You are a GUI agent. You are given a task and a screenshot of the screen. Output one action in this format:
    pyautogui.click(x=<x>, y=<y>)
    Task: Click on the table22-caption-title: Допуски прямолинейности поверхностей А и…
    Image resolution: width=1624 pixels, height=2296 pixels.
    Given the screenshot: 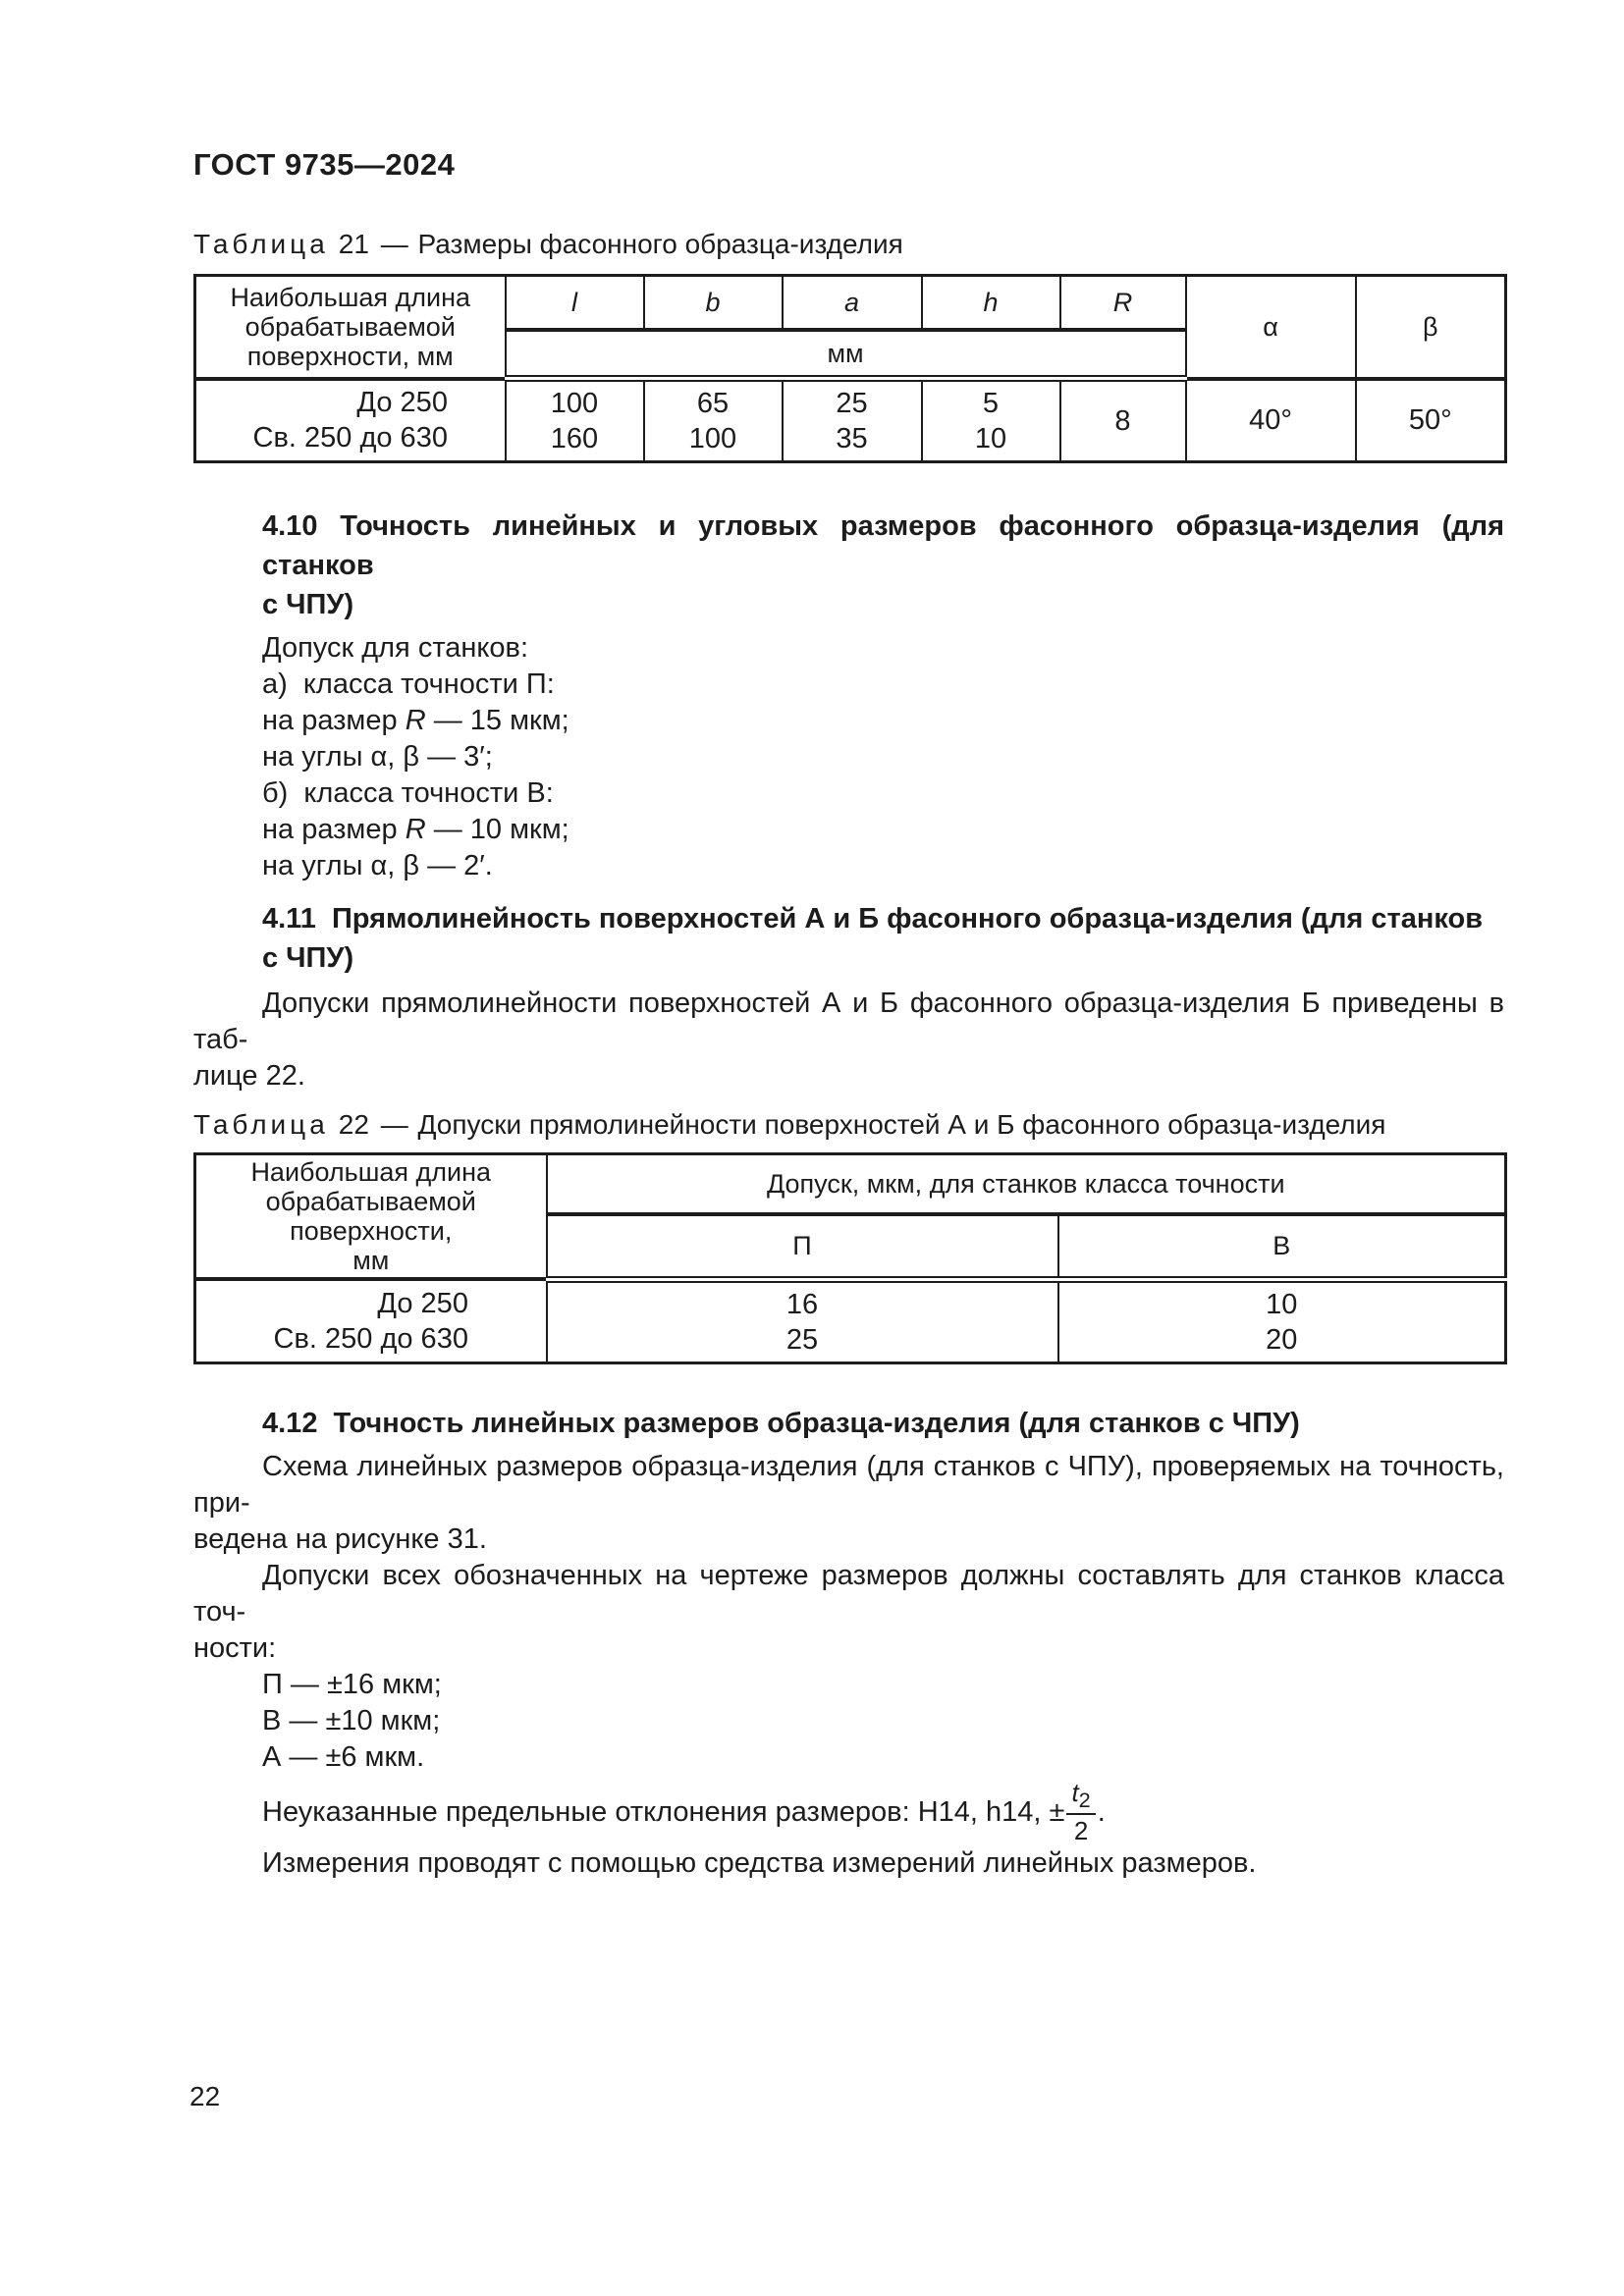 What is the action you would take?
    pyautogui.click(x=901, y=1124)
    